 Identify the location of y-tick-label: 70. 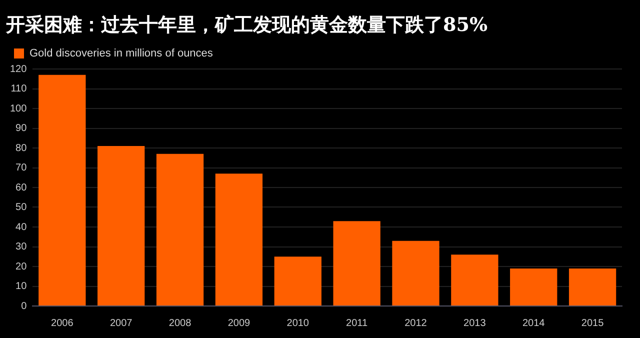
(22, 168).